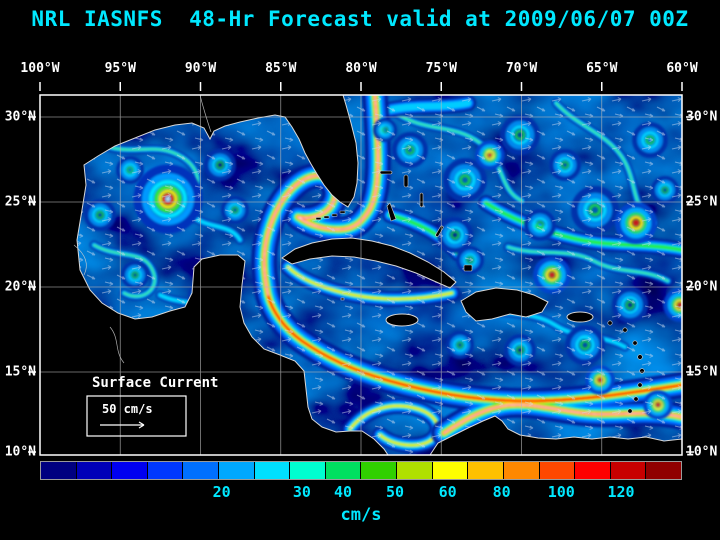  Describe the element at coordinates (330, 215) in the screenshot. I see `florida-keys` at that location.